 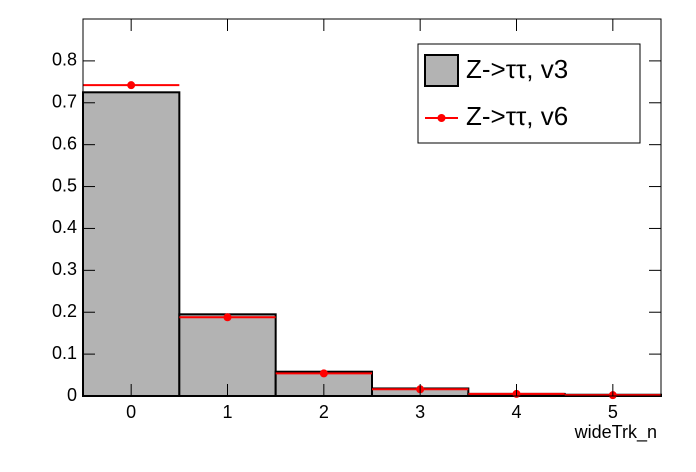 What do you see at coordinates (615, 432) in the screenshot?
I see `x-axis-label: wideTrk_n` at bounding box center [615, 432].